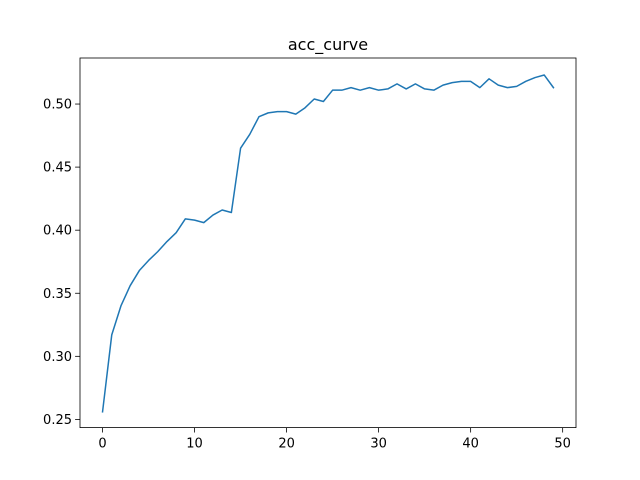 This screenshot has height=480, width=640. I want to click on y-tick-label: 0.35, so click(57, 294).